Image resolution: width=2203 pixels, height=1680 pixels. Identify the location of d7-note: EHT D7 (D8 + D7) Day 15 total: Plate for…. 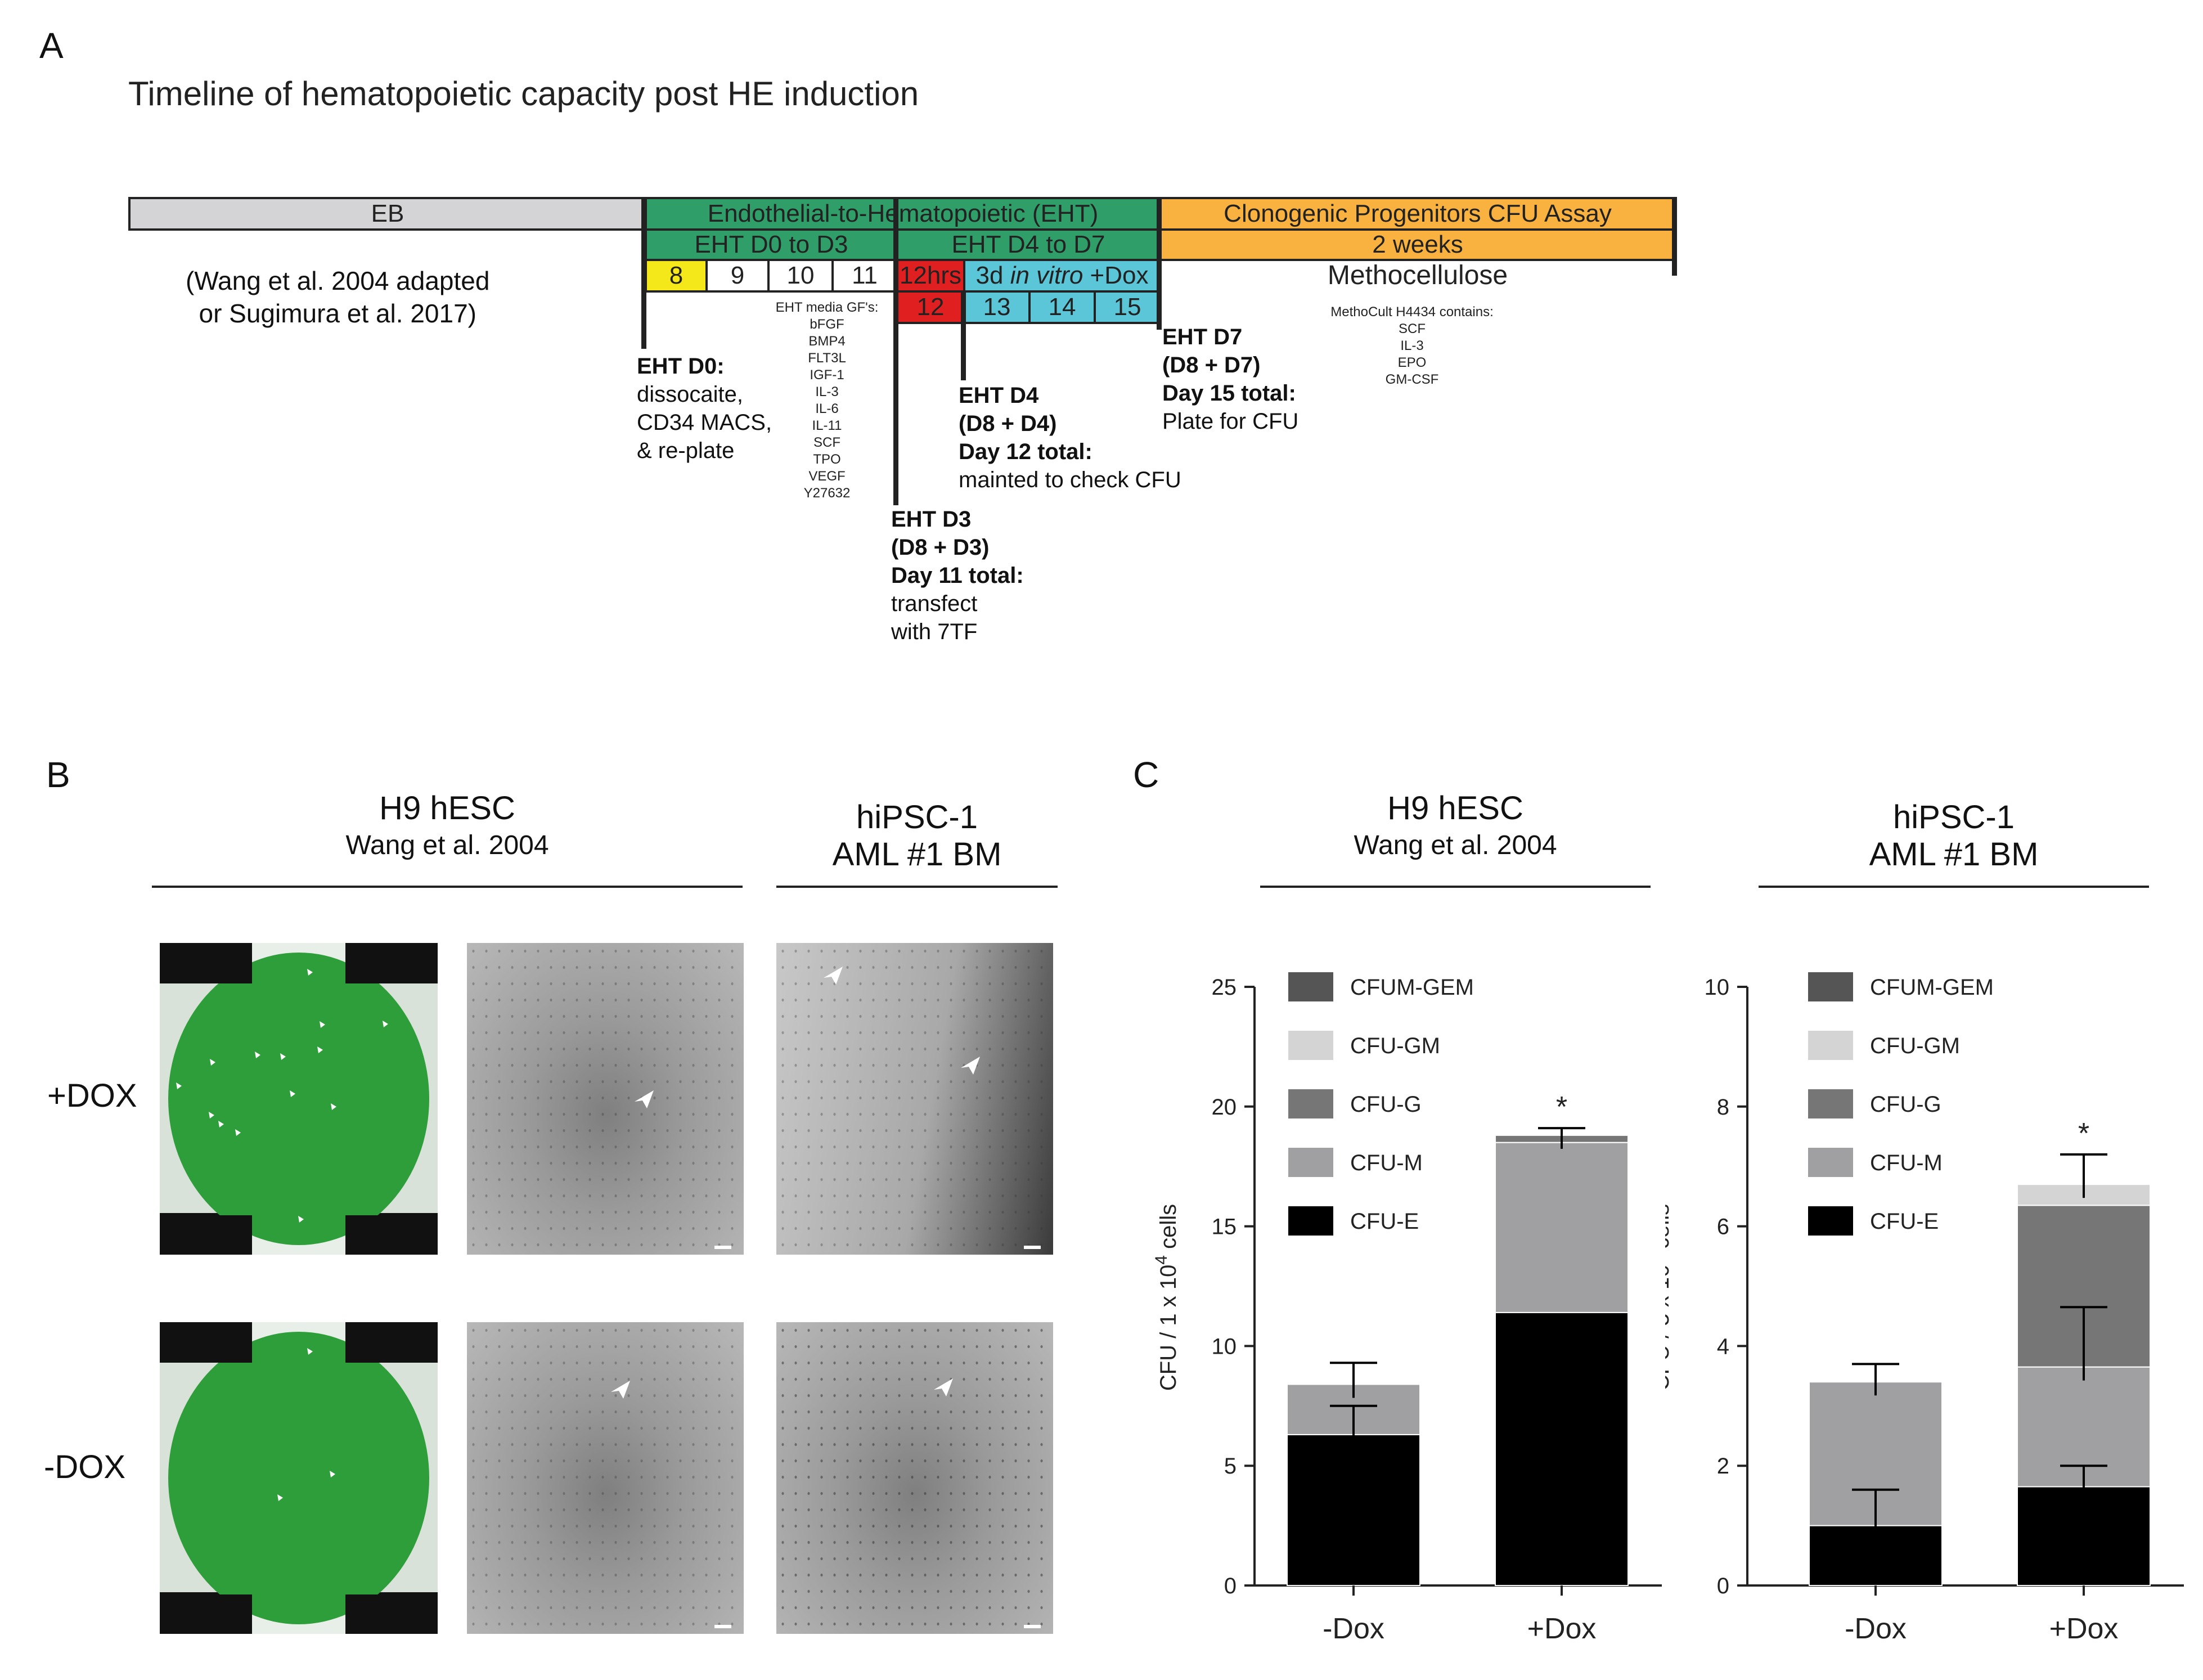
(1230, 379).